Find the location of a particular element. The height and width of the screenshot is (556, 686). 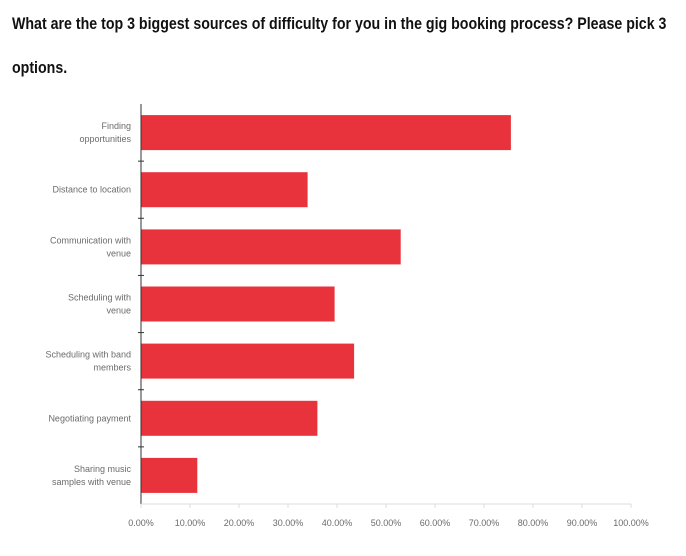

x-tick-label: 10.00% is located at coordinates (190, 523).